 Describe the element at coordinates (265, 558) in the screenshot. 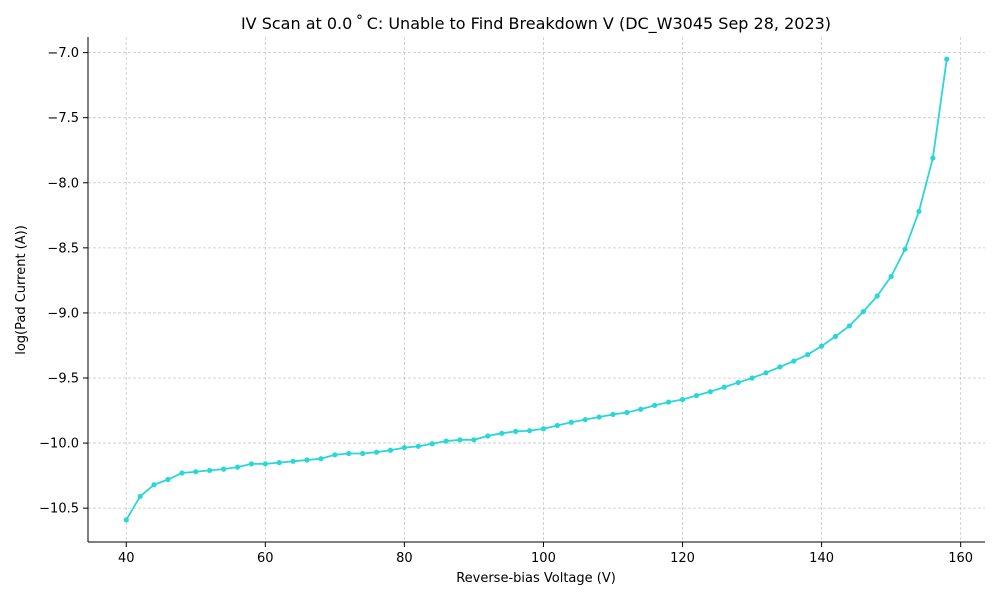

I see `x-tick-label: 60` at that location.